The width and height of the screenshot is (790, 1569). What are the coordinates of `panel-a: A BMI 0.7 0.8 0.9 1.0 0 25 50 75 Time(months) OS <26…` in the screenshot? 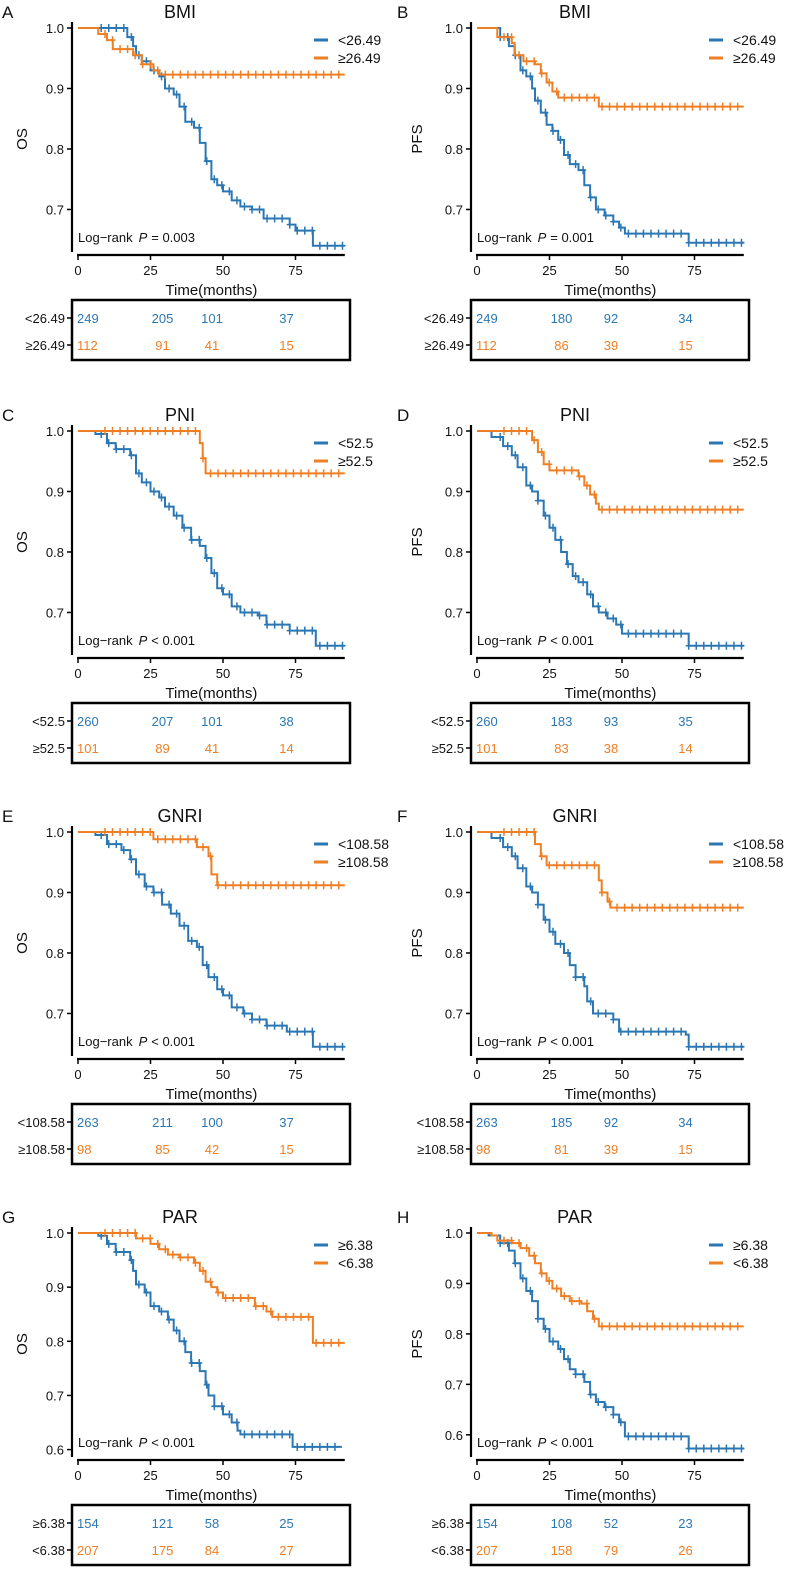 It's located at (191, 182).